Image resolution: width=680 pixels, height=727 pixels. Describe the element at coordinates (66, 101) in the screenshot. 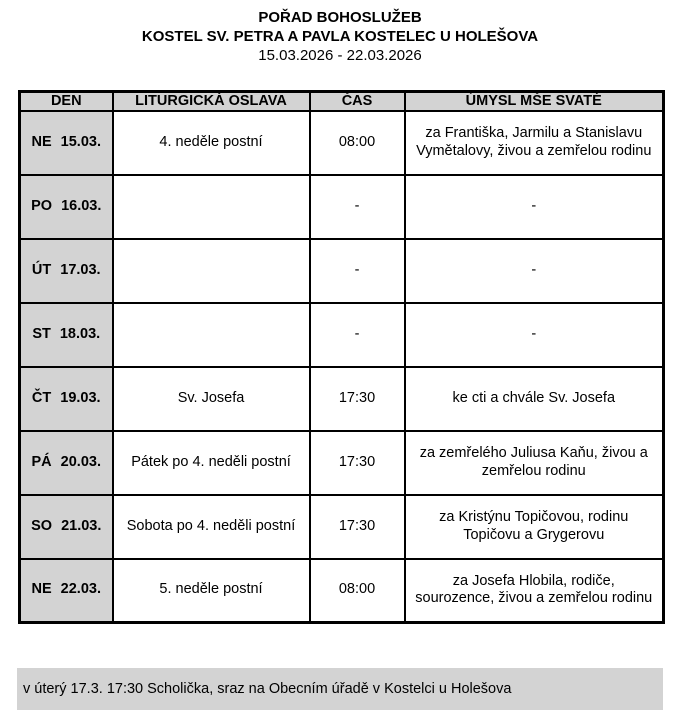

I see `col-header-den: DEN` at that location.